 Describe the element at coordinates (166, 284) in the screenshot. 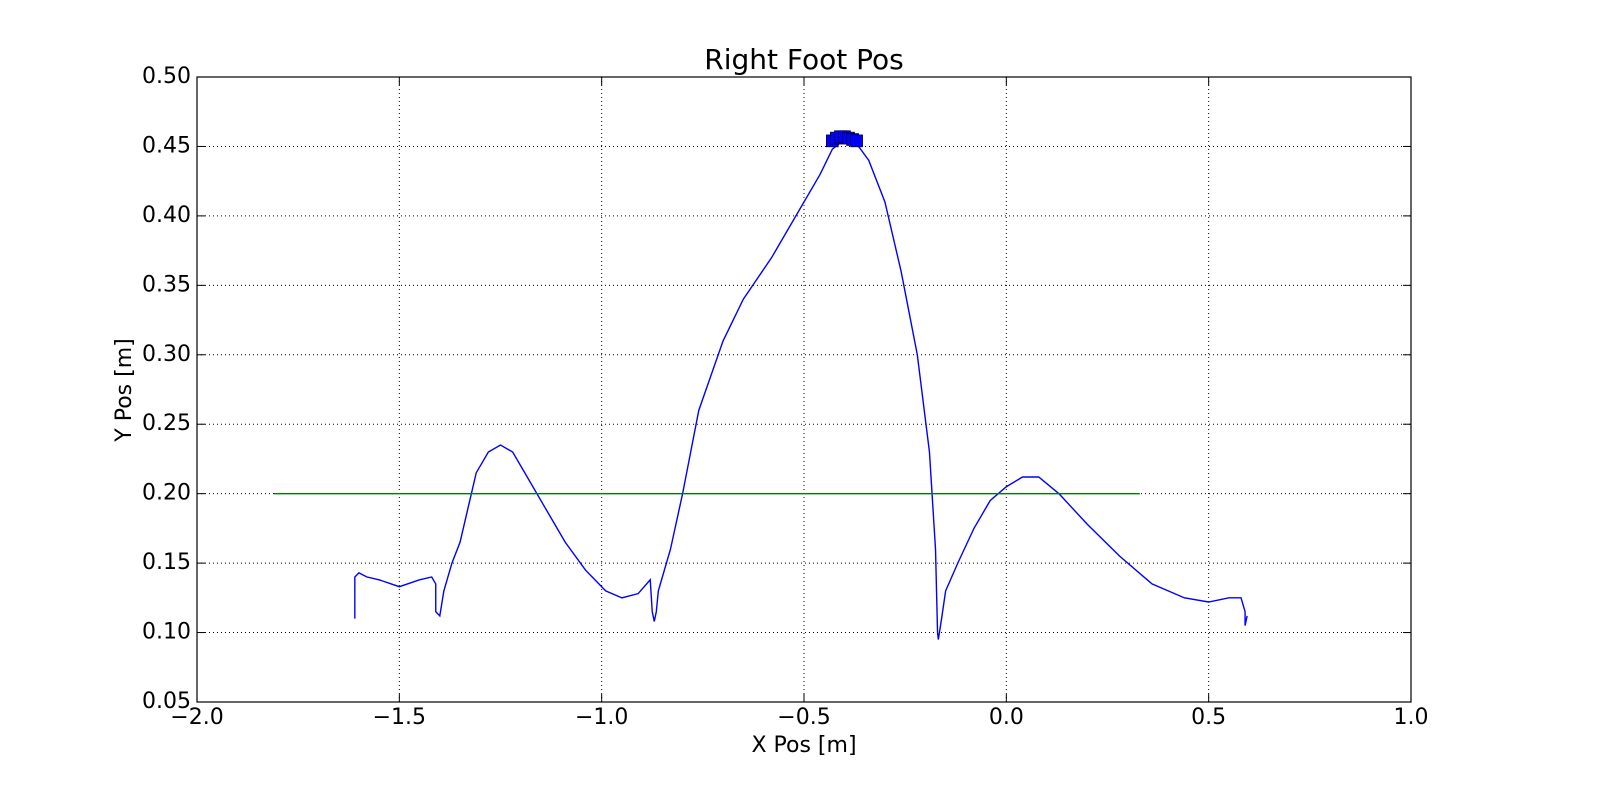

I see `y-tick-label: 0.35` at that location.